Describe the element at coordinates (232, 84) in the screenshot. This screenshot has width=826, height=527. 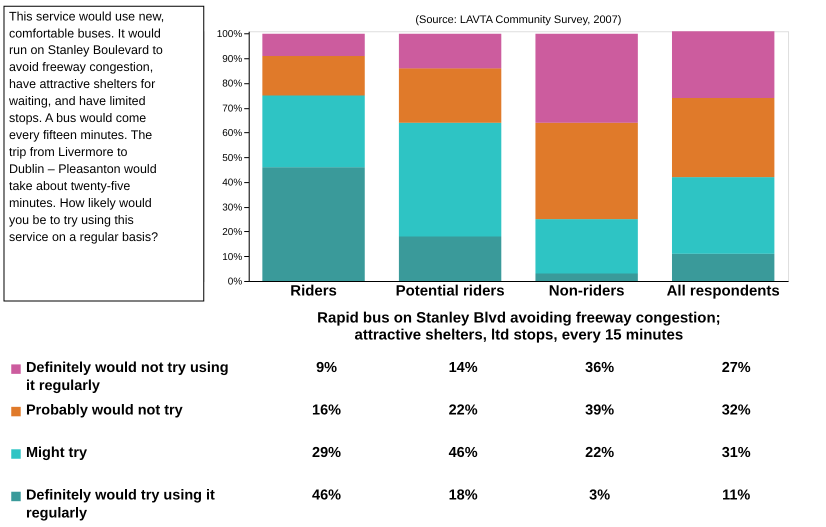
I see `y-tick-label: 80%` at that location.